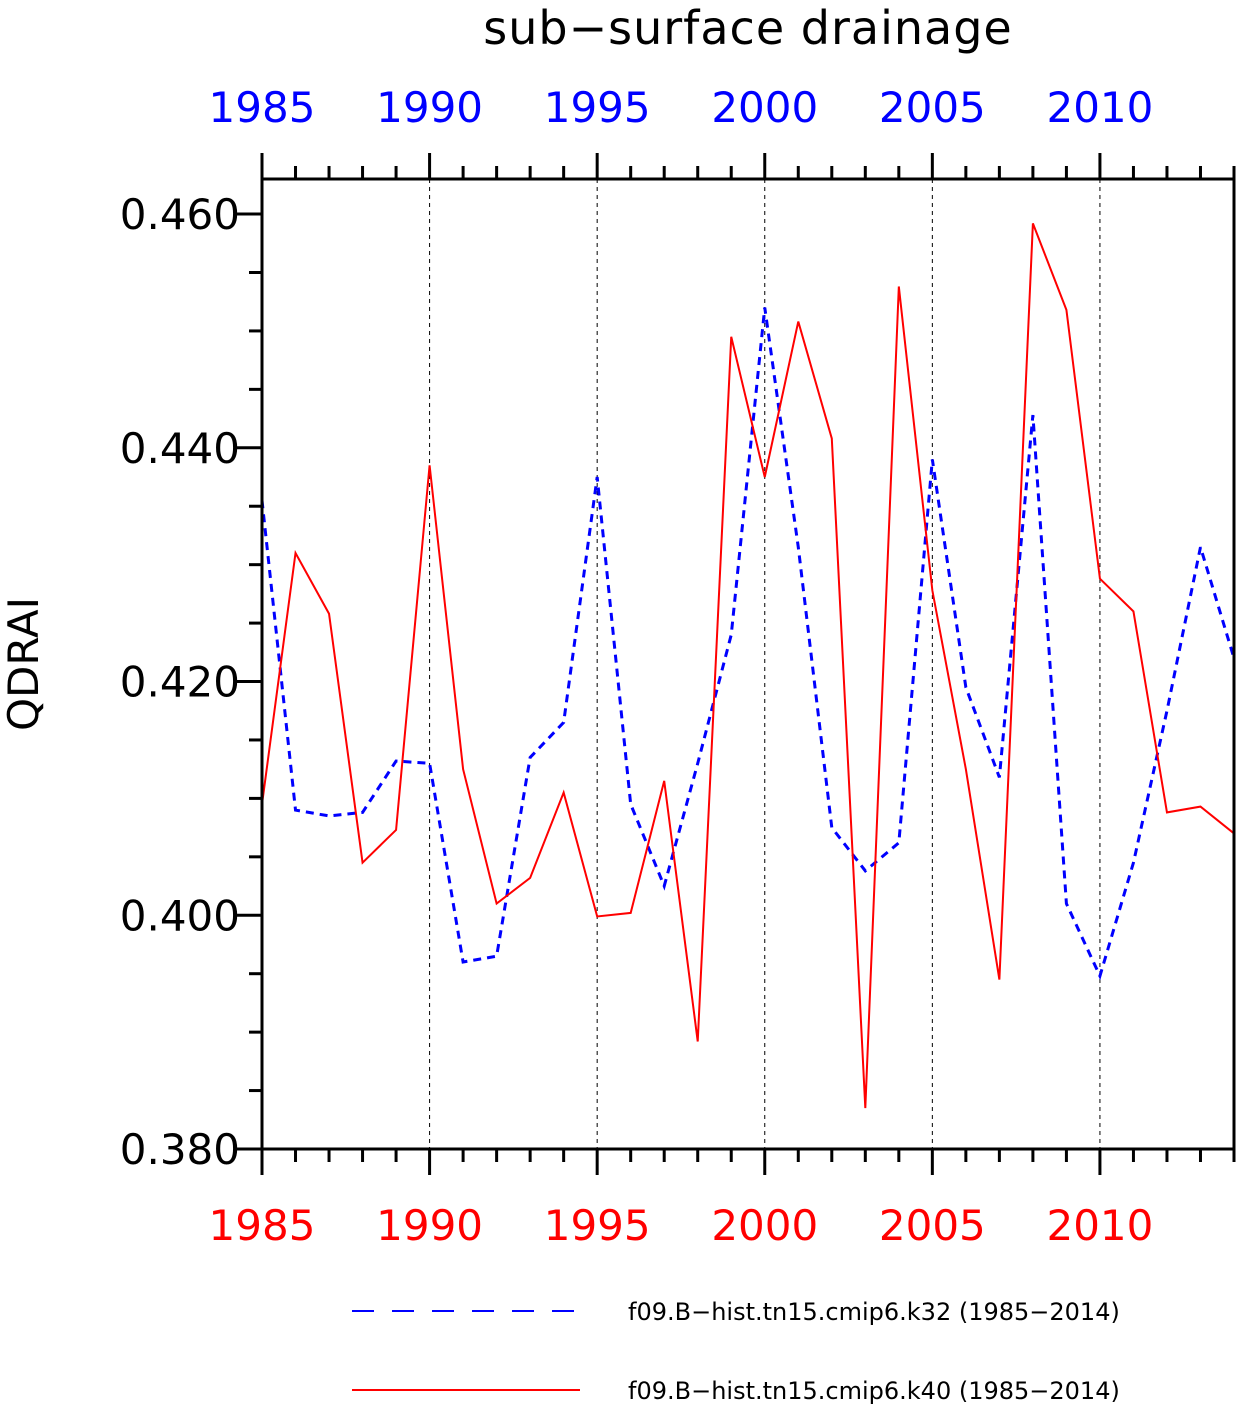  I want to click on y-tick-labels: 0.380 0.400 0.420 0.440 0.460, so click(180, 682).